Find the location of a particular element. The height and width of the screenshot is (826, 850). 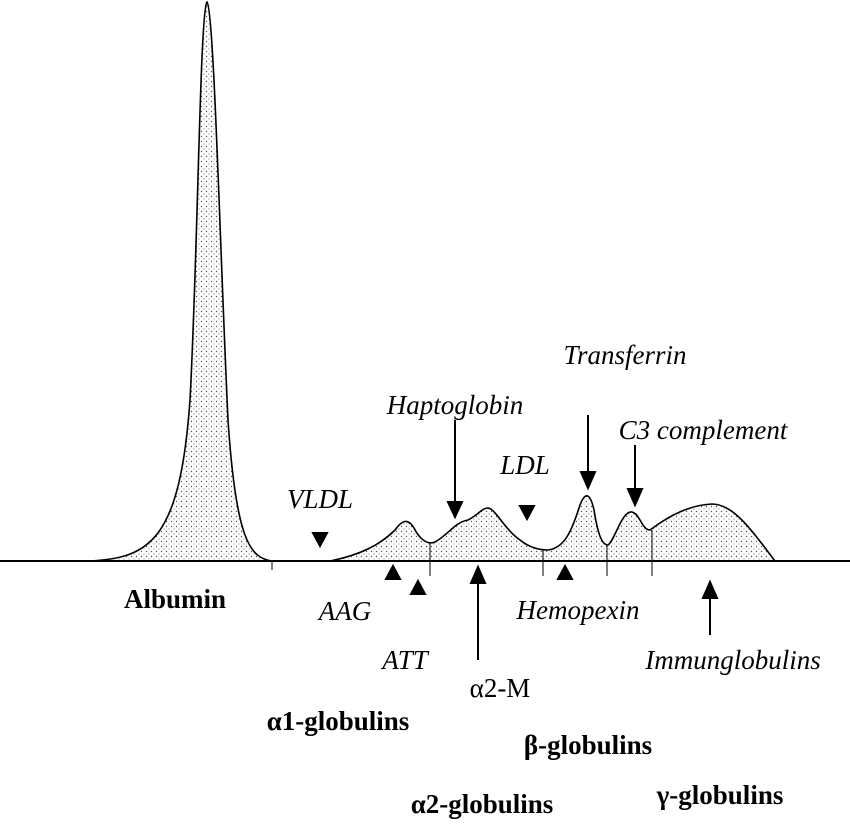

label: Haptoglobin is located at coordinates (455, 405).